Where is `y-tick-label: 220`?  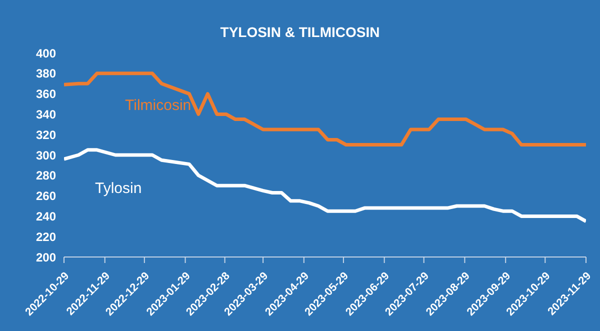
y-tick-label: 220 is located at coordinates (46, 237).